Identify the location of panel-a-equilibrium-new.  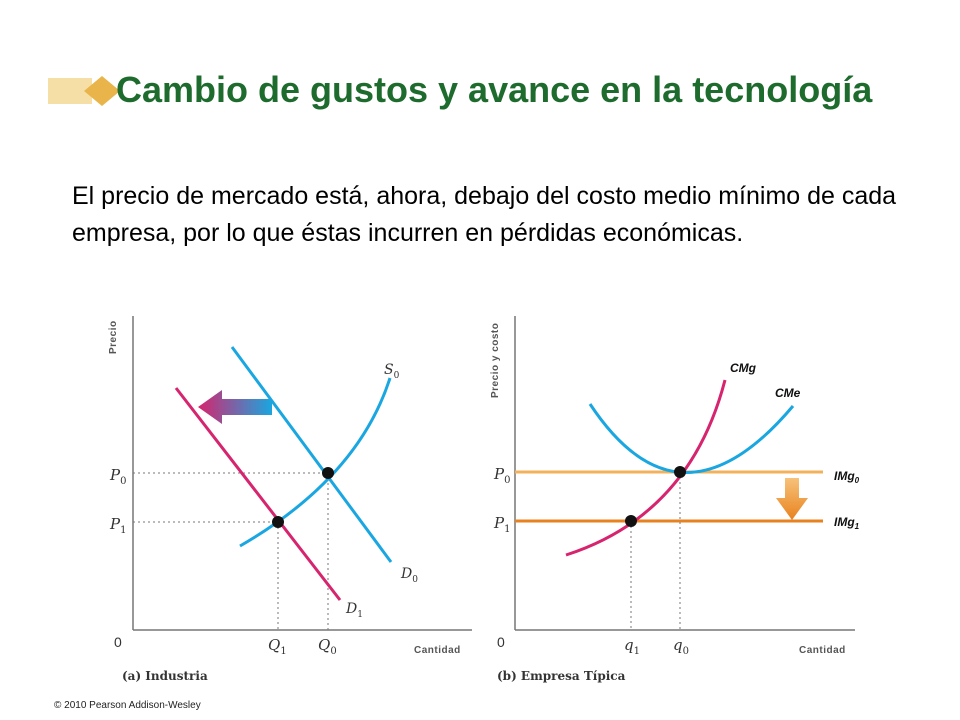
(278, 522).